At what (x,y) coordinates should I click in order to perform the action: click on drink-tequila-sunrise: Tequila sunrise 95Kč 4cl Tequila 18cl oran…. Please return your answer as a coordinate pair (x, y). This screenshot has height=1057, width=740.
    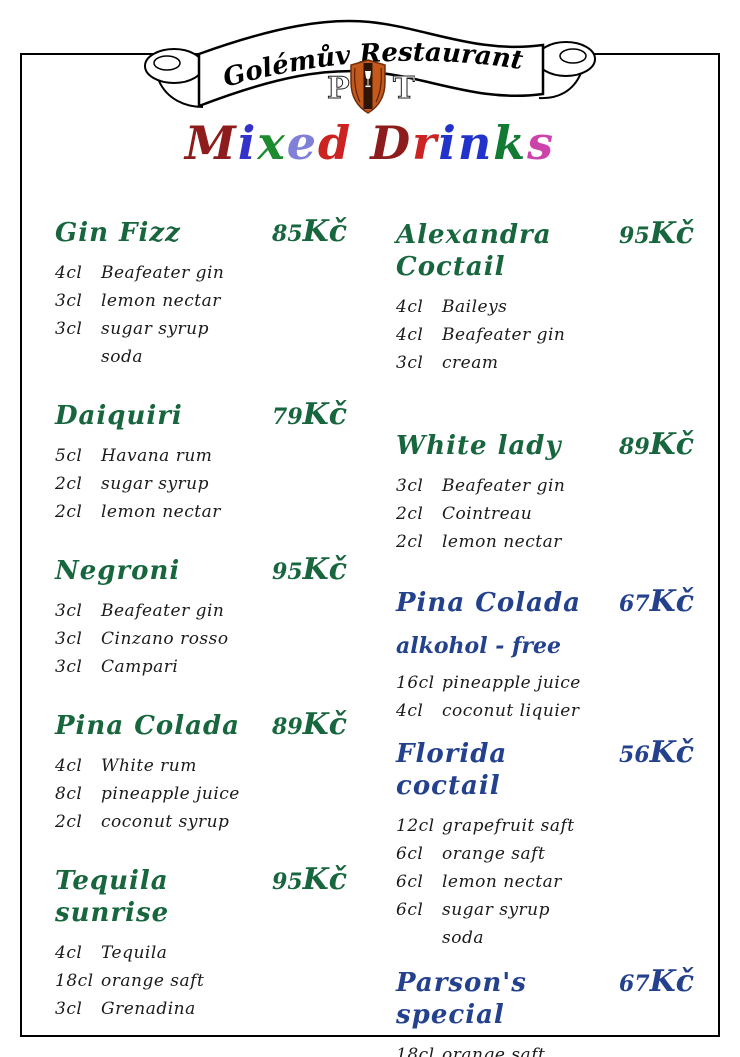
    Looking at the image, I should click on (201, 942).